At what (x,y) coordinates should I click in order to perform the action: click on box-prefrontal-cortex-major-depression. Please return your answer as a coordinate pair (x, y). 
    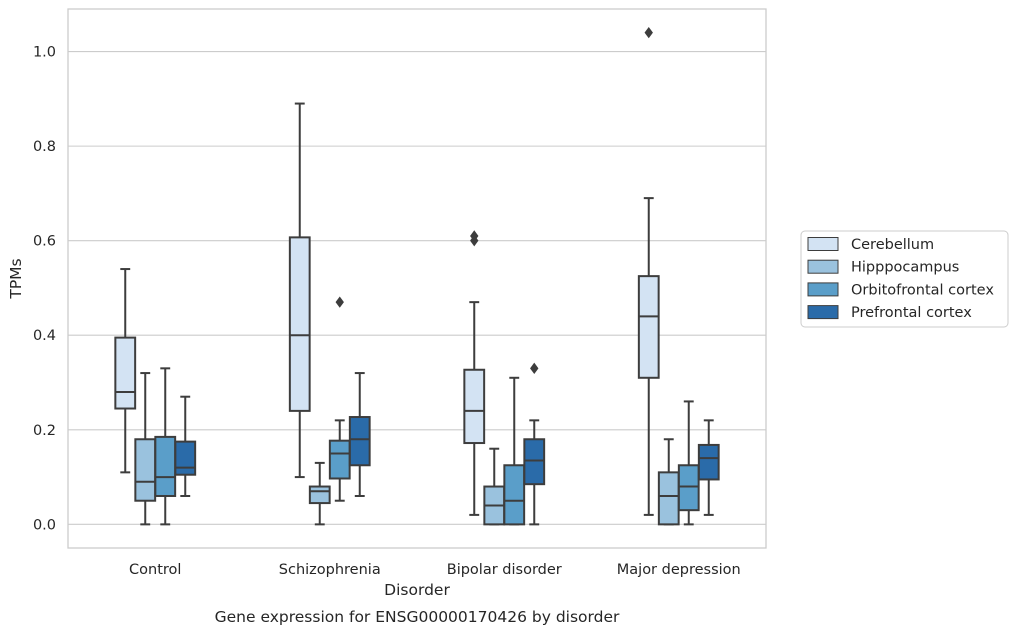
    Looking at the image, I should click on (708, 467).